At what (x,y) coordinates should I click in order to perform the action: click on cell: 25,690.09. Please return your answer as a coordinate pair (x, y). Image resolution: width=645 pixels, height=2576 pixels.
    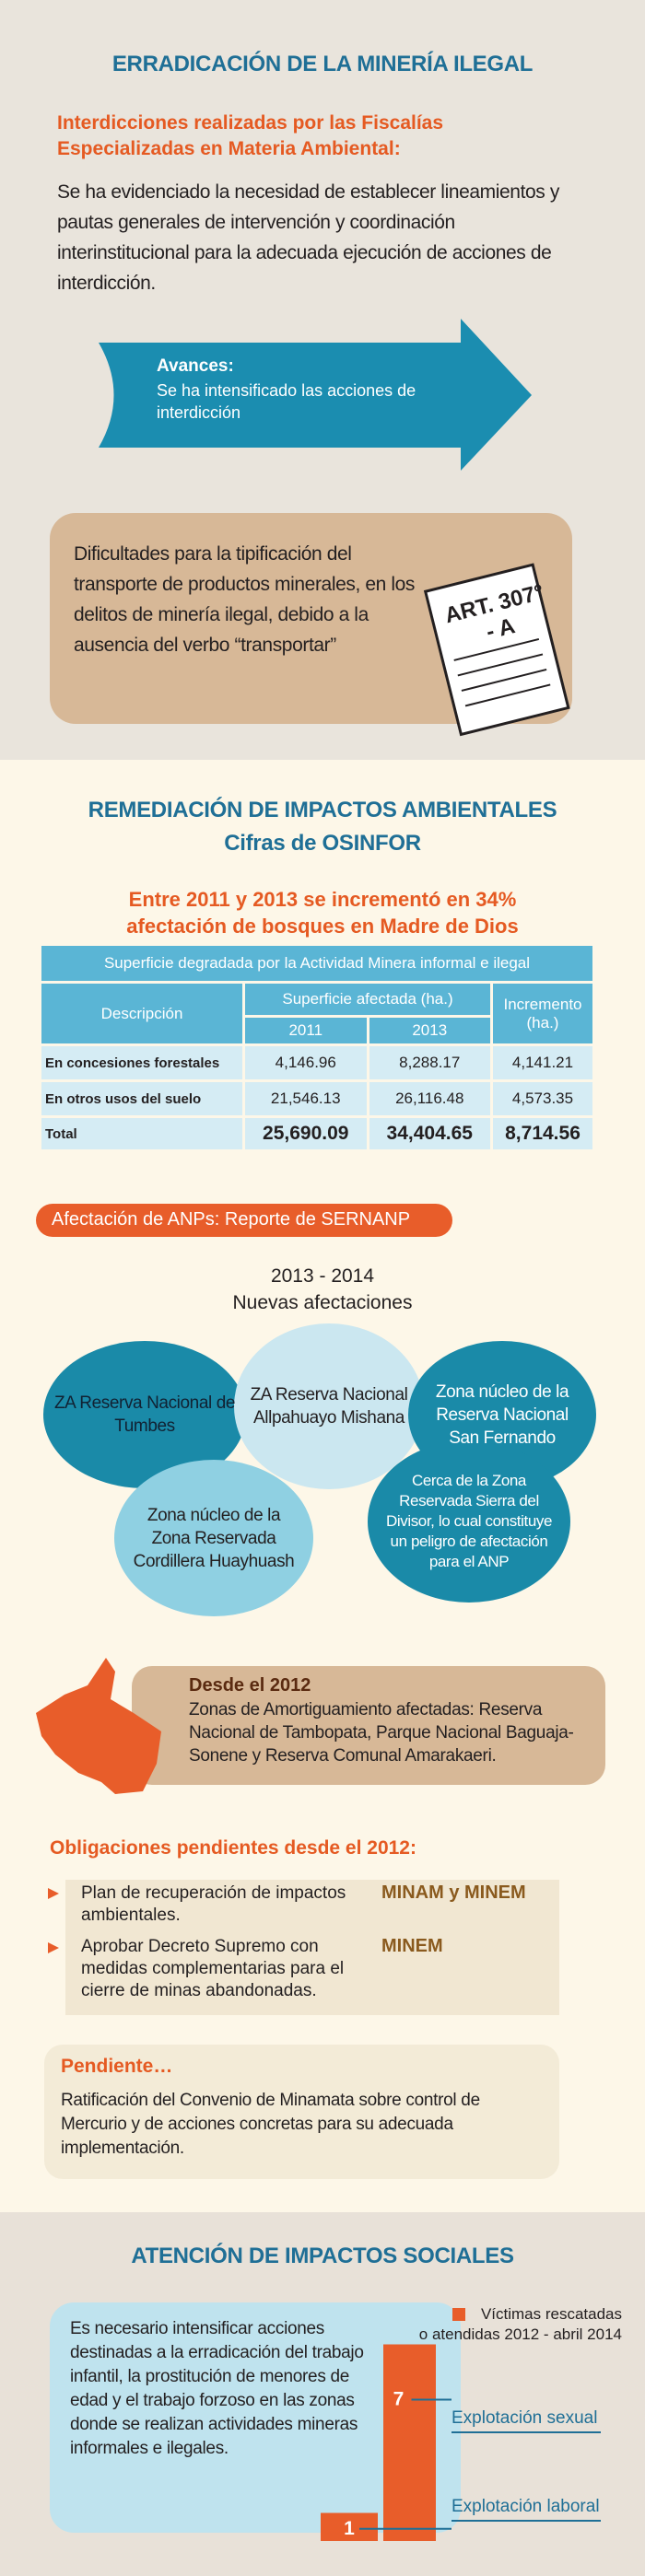
    Looking at the image, I should click on (306, 1133).